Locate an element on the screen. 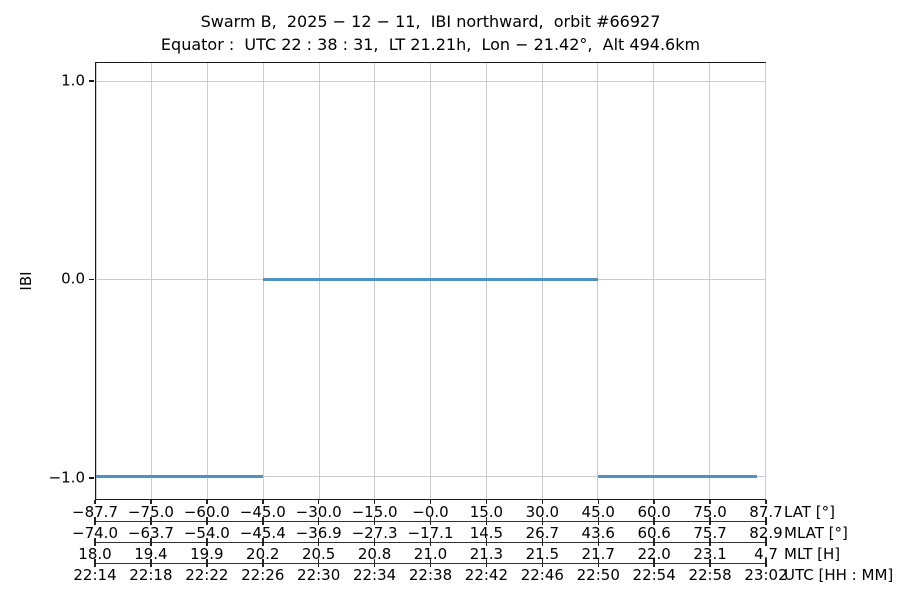 This screenshot has width=900, height=600. ibi-line-segment is located at coordinates (180, 477).